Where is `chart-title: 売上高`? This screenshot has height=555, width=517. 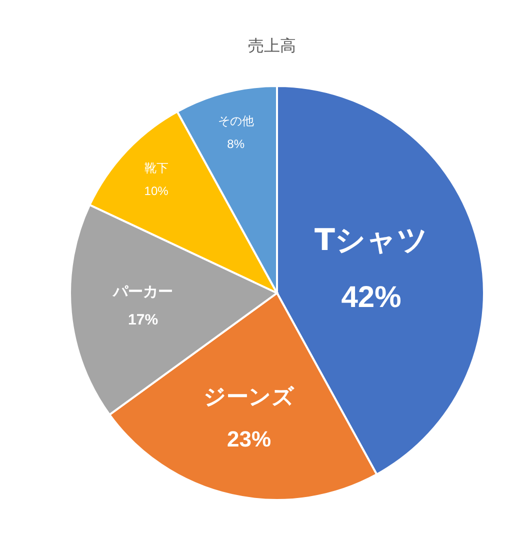
chart-title: 売上高 is located at coordinates (272, 46).